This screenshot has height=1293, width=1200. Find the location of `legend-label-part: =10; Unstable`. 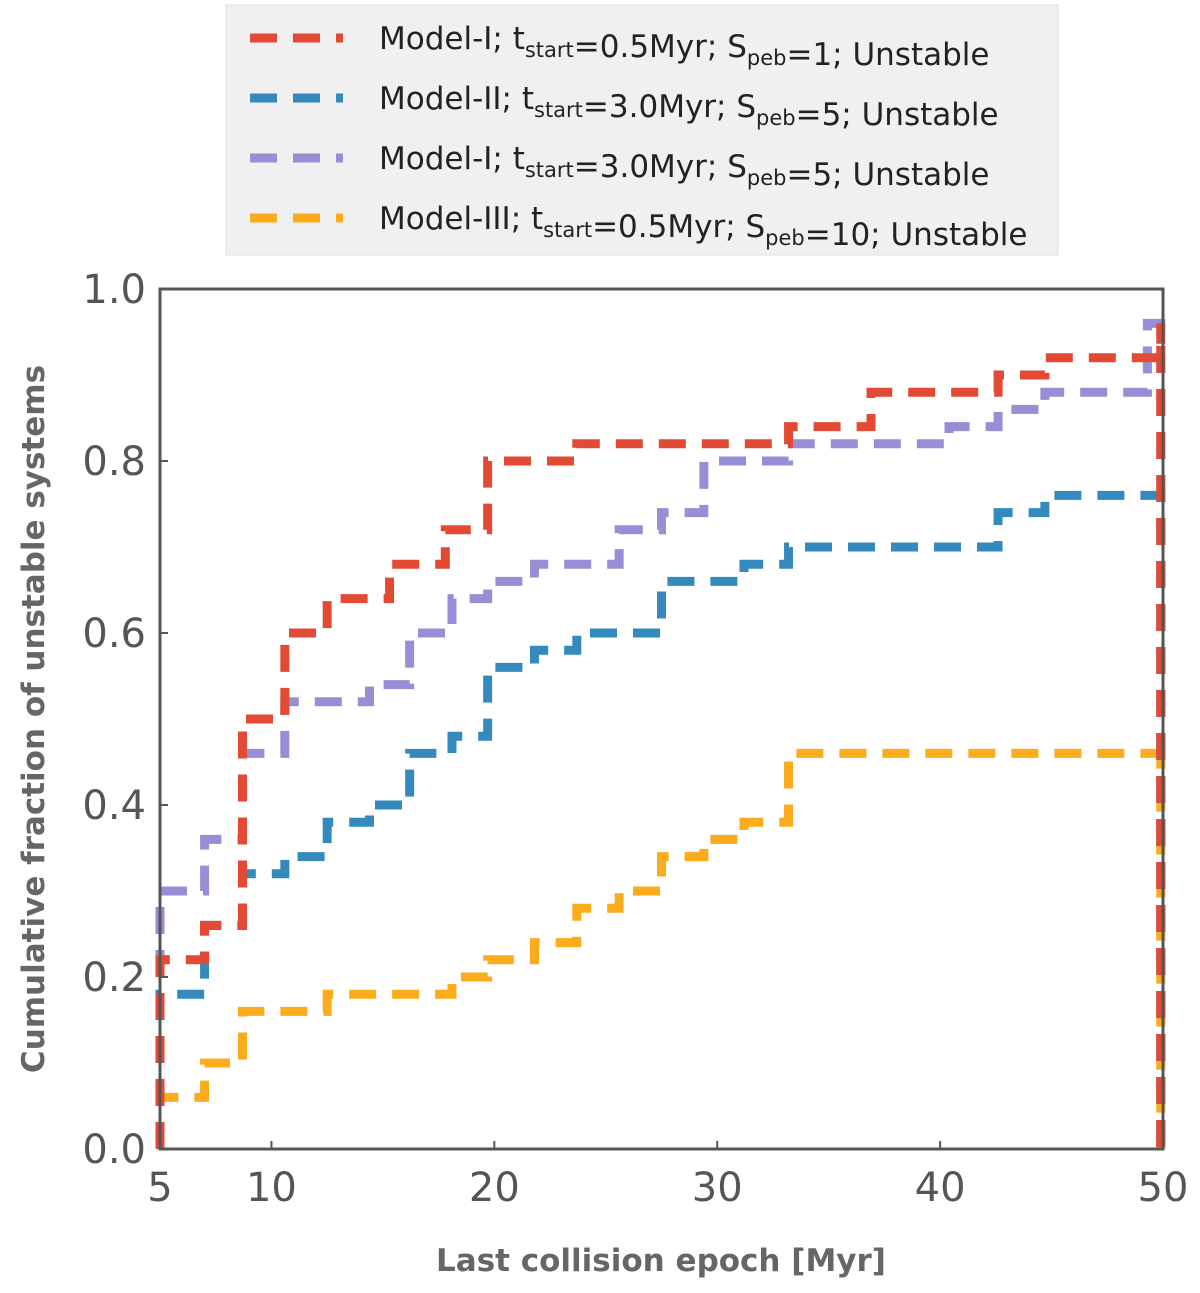

legend-label-part: =10; Unstable is located at coordinates (916, 235).